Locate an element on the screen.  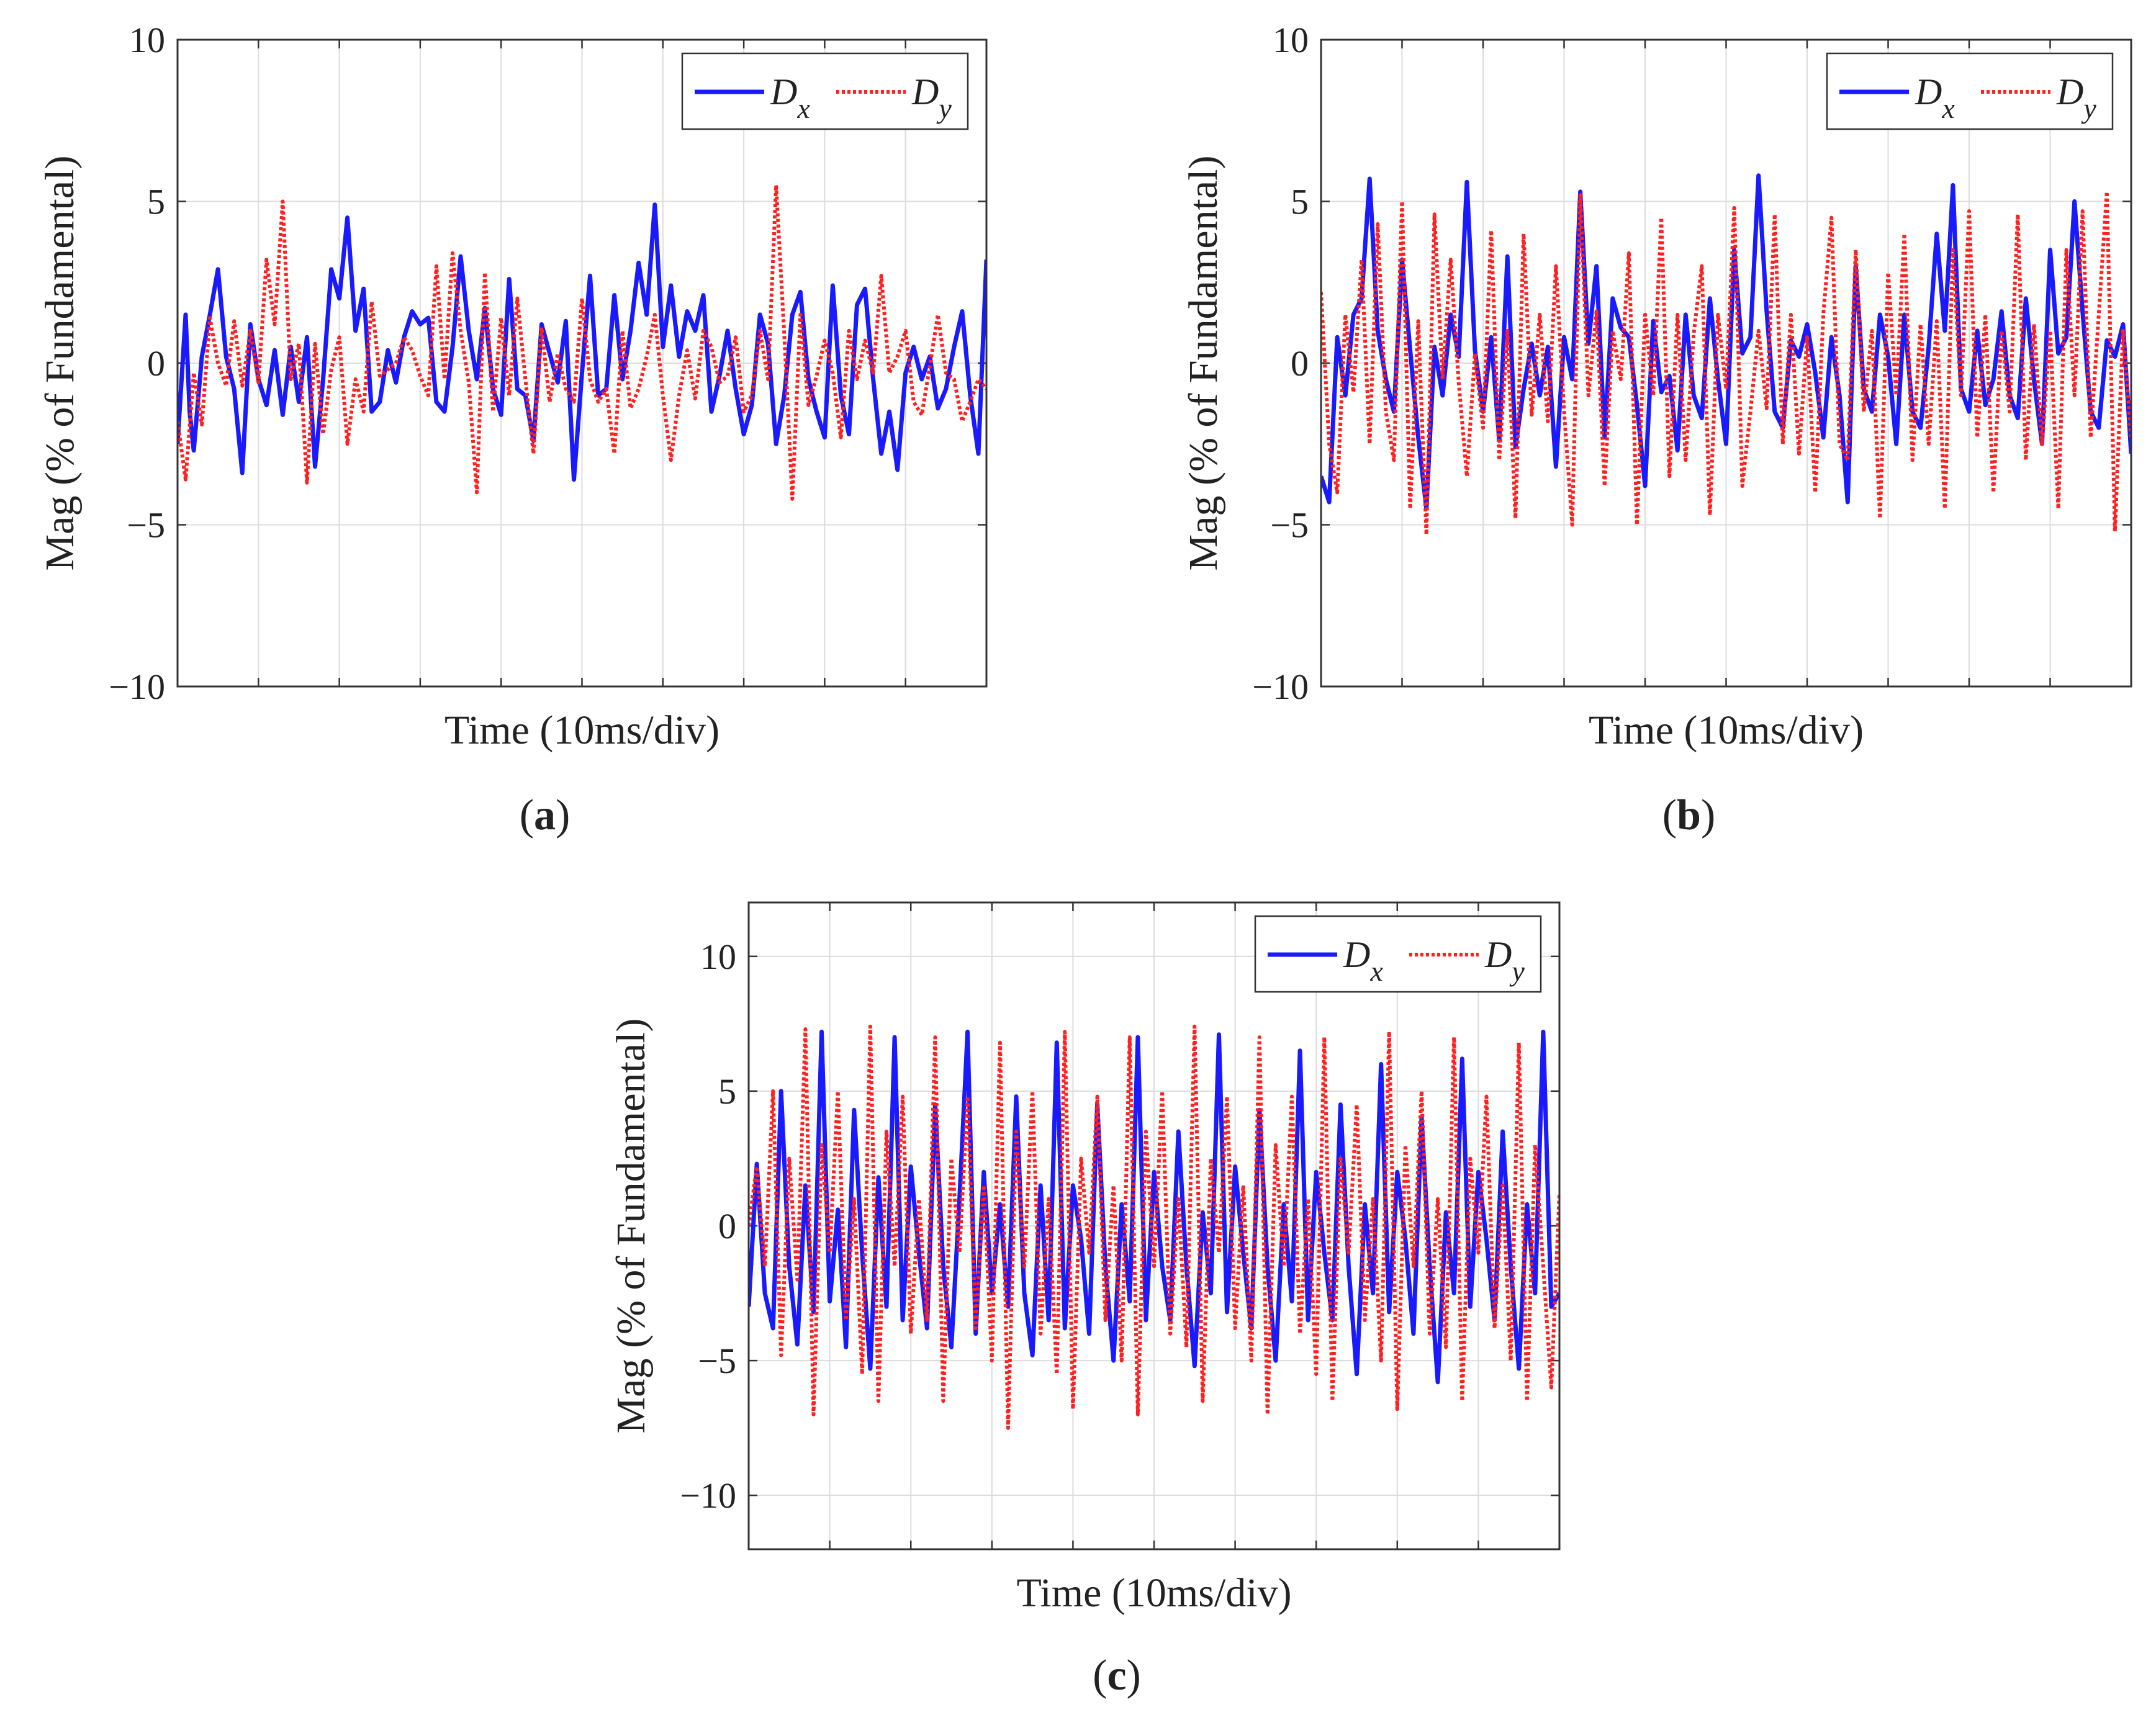
panel-label-letter: b is located at coordinates (1689, 815).